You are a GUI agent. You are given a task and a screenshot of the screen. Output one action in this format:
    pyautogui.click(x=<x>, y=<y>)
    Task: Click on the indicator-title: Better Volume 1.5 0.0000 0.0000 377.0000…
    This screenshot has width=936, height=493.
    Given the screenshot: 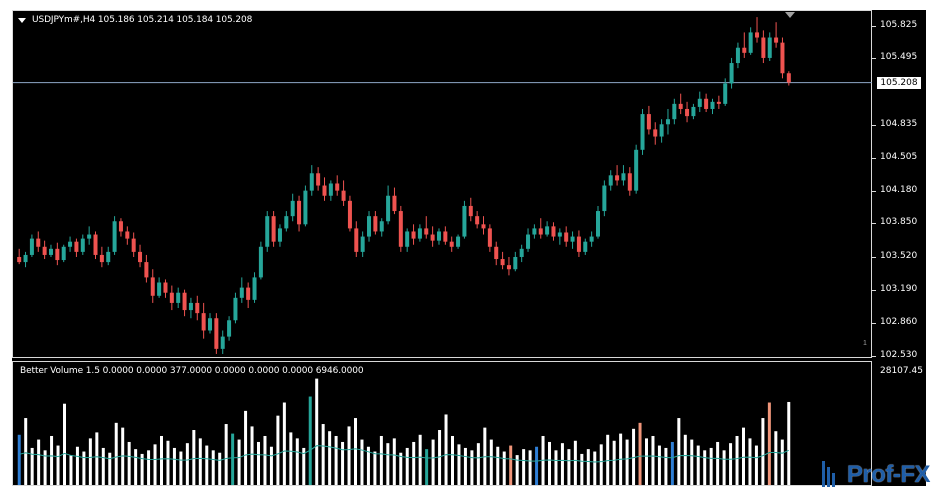 What is the action you would take?
    pyautogui.click(x=192, y=371)
    